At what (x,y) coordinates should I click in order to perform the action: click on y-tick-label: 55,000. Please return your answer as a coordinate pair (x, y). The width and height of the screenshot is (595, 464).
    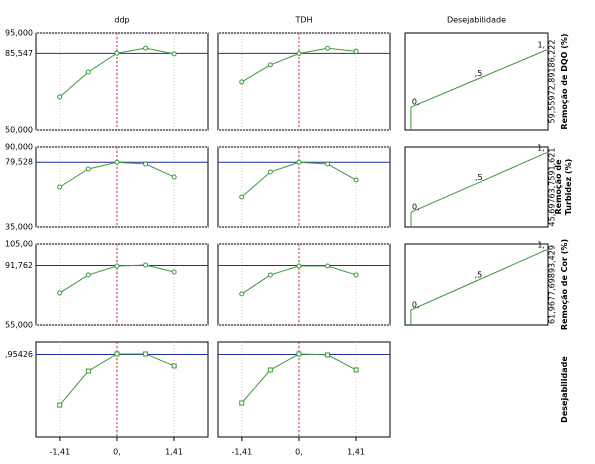
    Looking at the image, I should click on (19, 325).